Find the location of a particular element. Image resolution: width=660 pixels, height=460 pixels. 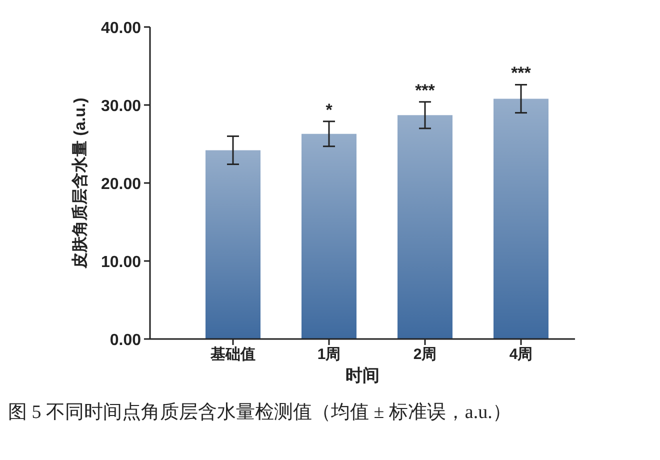

x-tick-label: 基础值 is located at coordinates (233, 354).